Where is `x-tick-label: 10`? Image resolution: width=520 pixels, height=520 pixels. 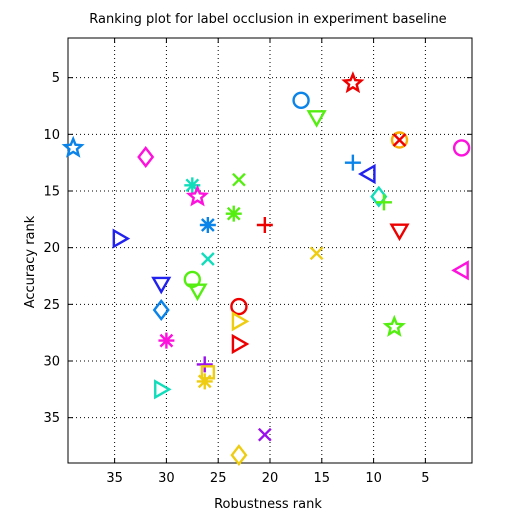 x-tick-label: 10 is located at coordinates (373, 478).